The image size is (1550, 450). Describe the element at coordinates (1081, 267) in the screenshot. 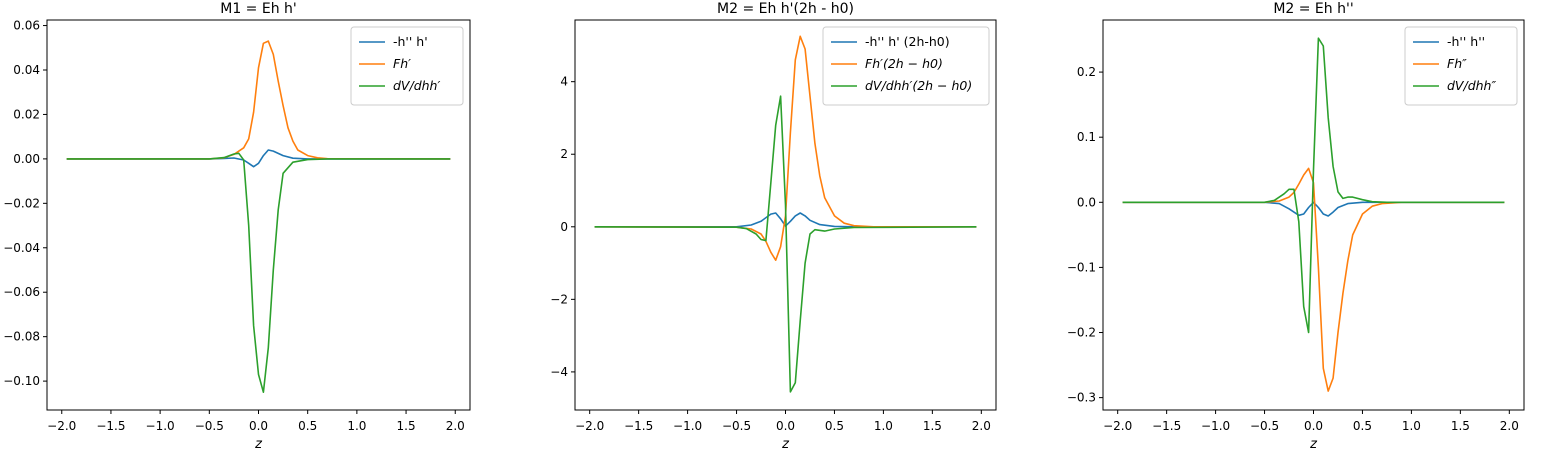

I see `y-tick-label: −0.1` at that location.